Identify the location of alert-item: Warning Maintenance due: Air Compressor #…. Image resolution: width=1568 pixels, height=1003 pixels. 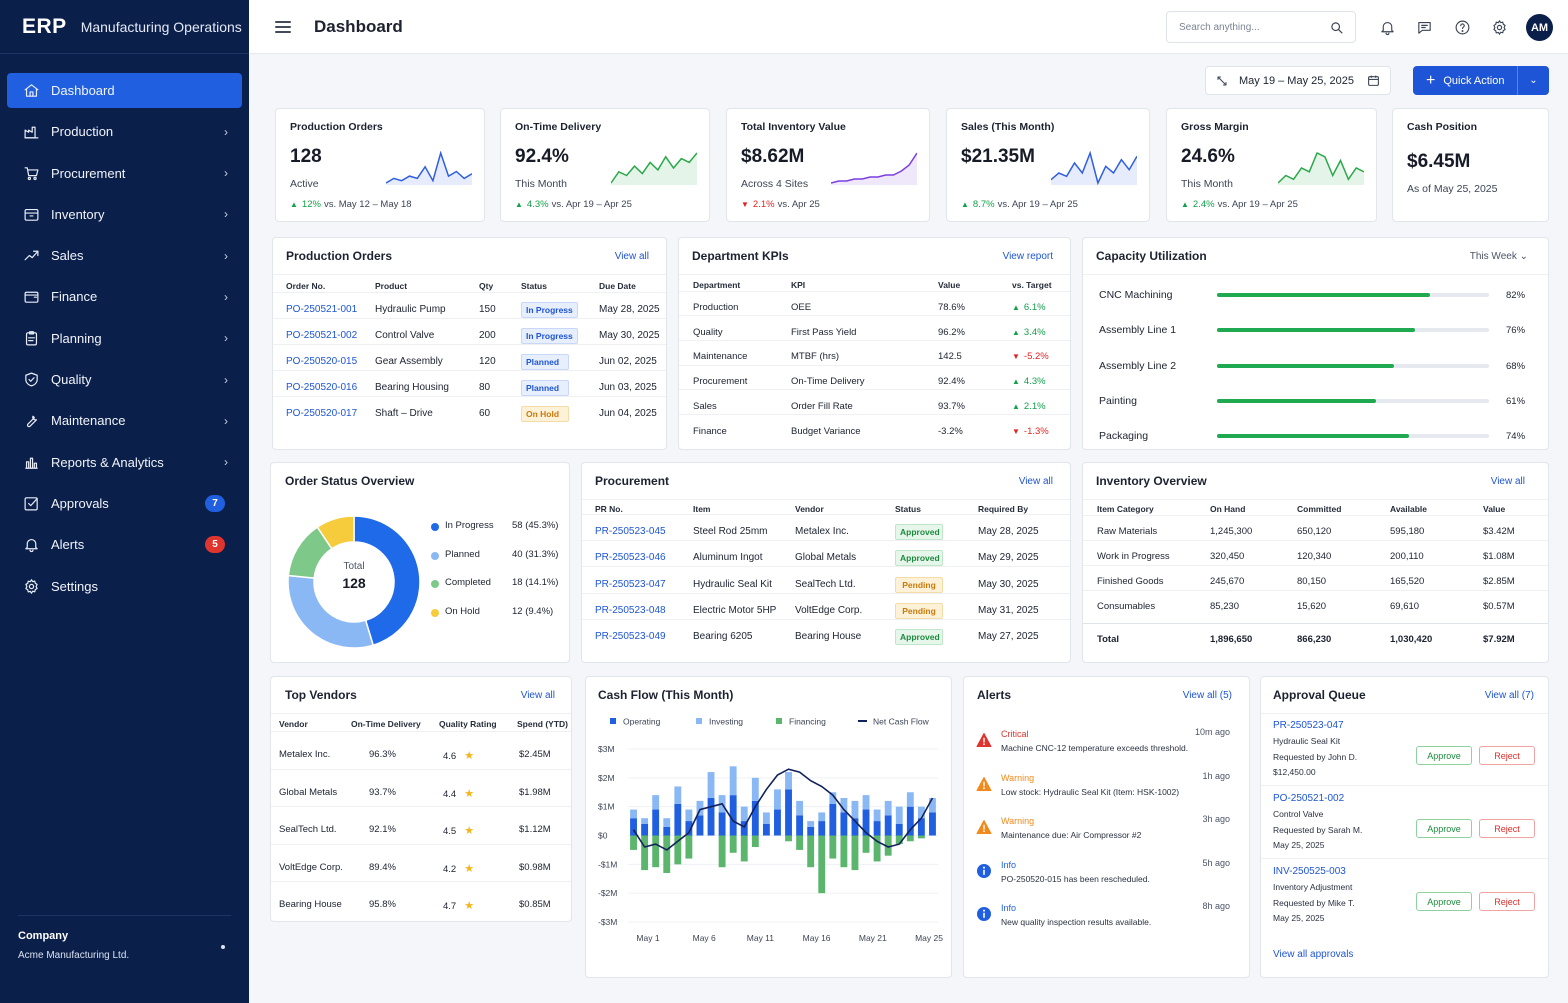
(1106, 834).